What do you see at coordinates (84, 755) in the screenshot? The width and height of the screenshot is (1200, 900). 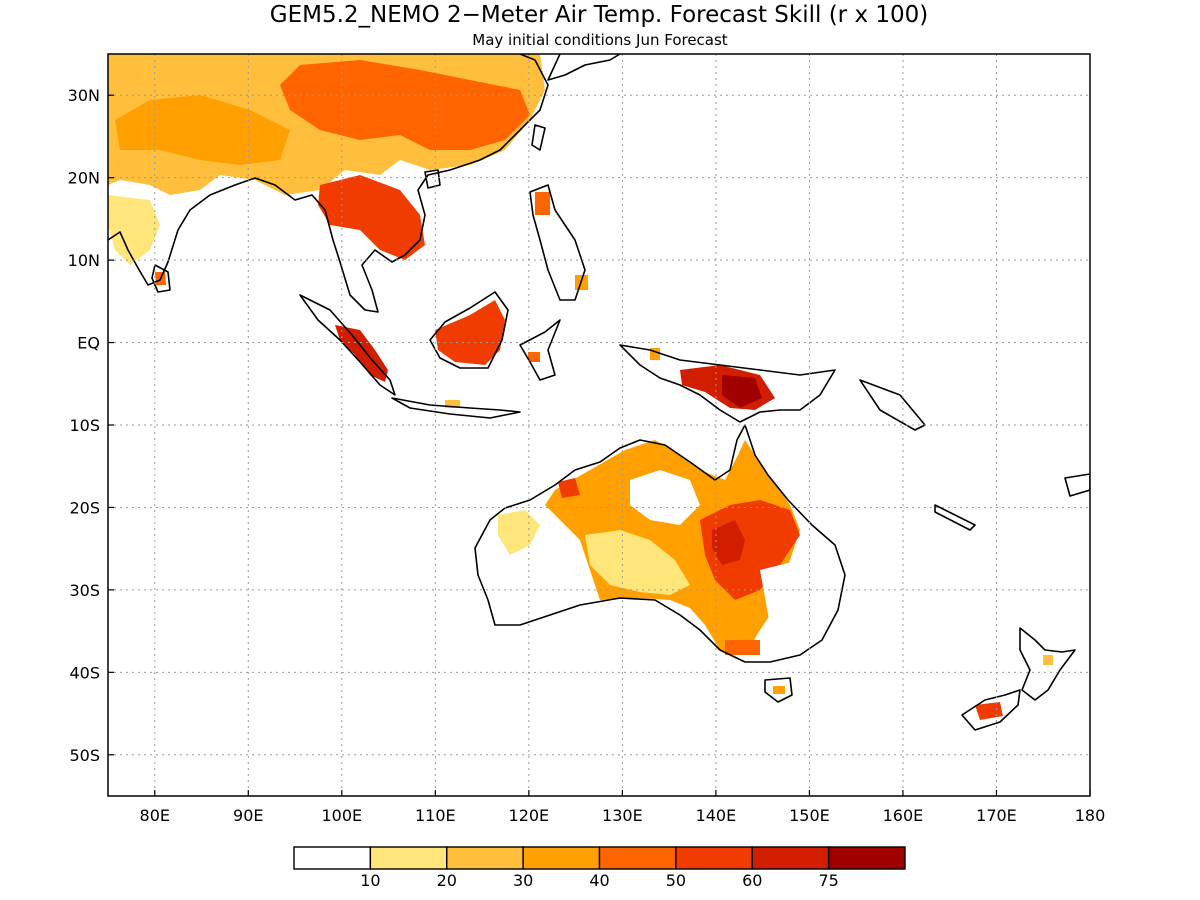 I see `lat-tick-label: 50S` at bounding box center [84, 755].